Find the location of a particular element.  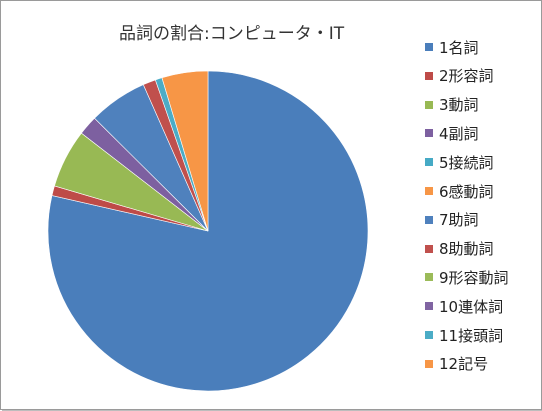

legend-item: 7助詞 is located at coordinates (452, 220).